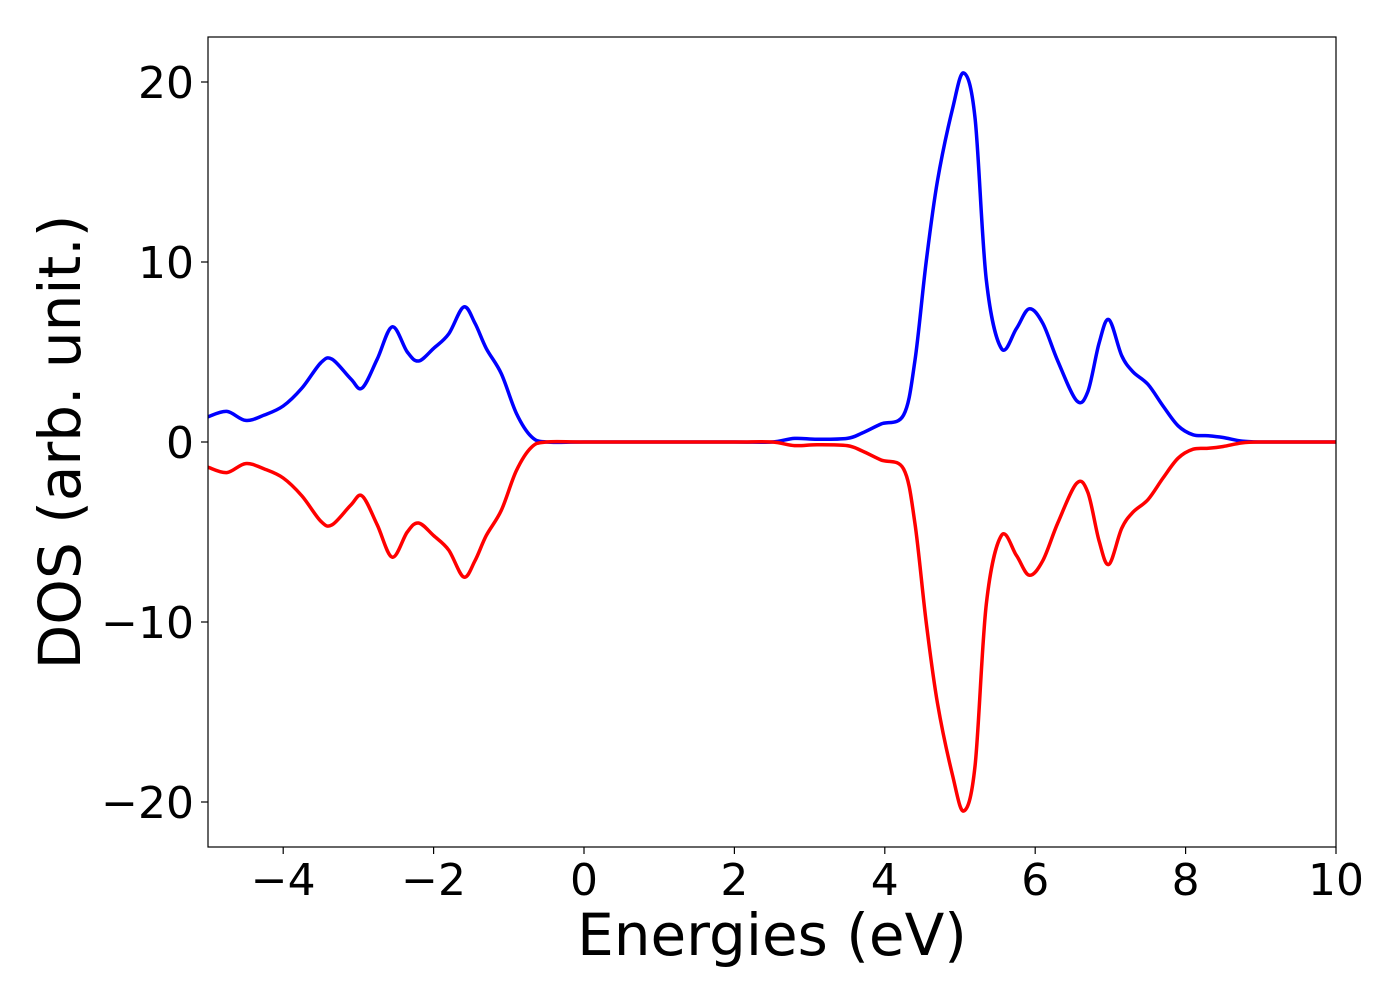 Image resolution: width=1400 pixels, height=1000 pixels. Describe the element at coordinates (166, 83) in the screenshot. I see `y-tick-label: 20` at that location.